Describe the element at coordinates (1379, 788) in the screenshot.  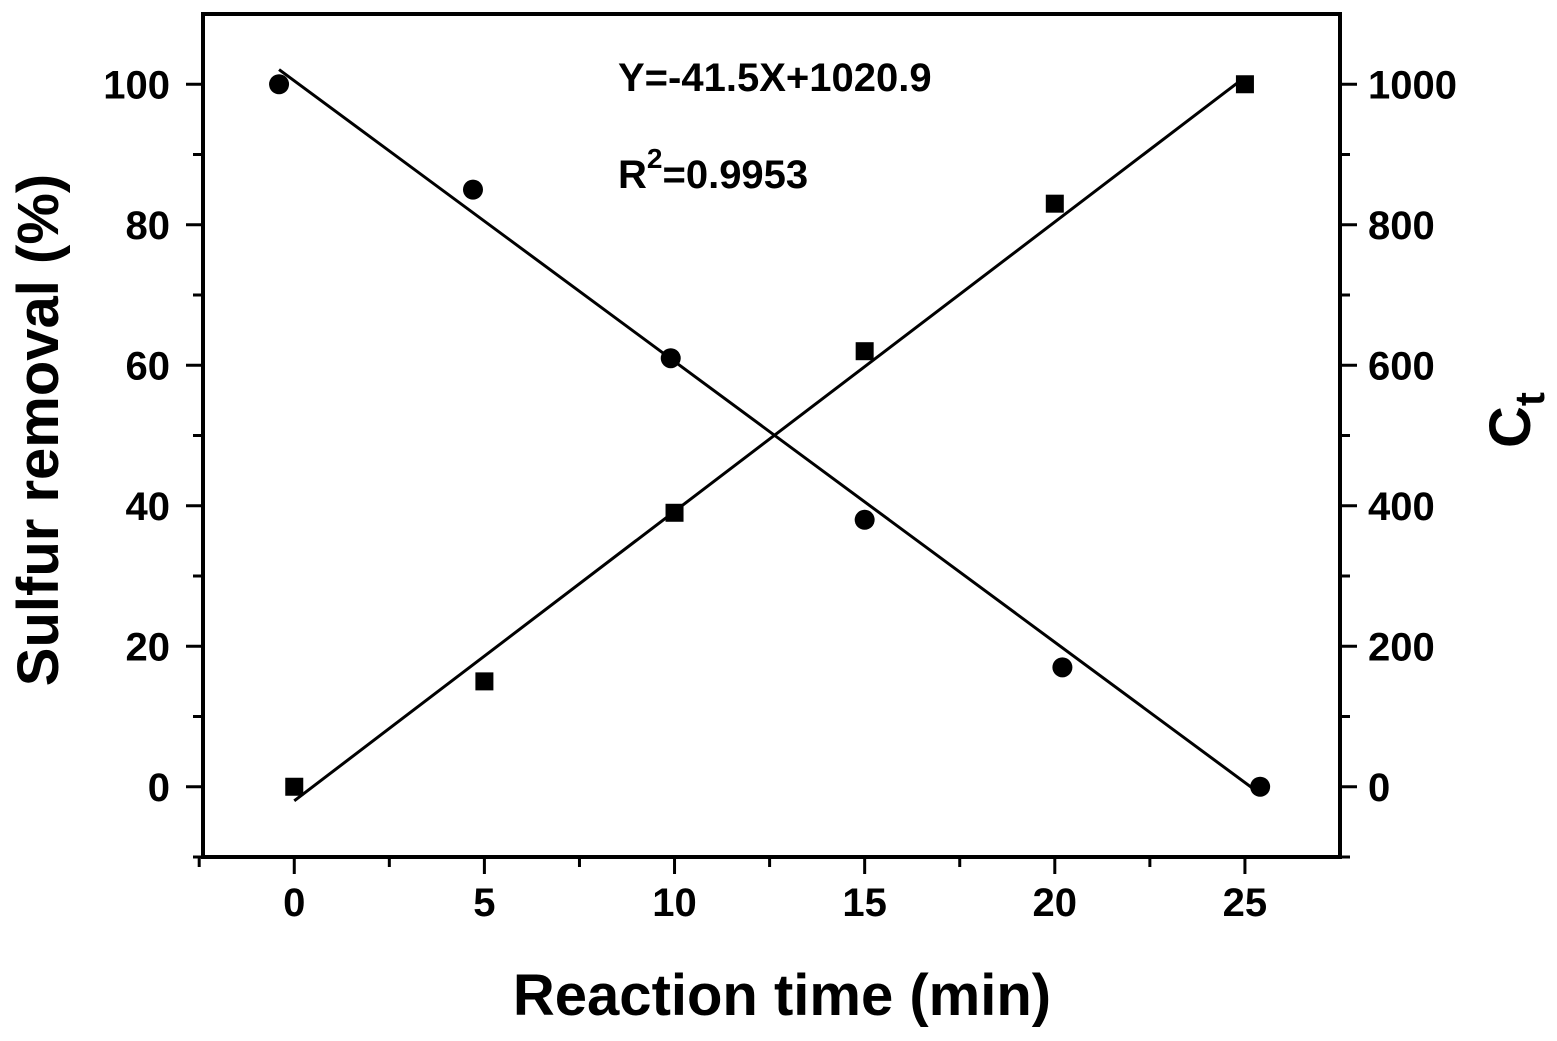
I see `y-right-tick-label: 0` at that location.